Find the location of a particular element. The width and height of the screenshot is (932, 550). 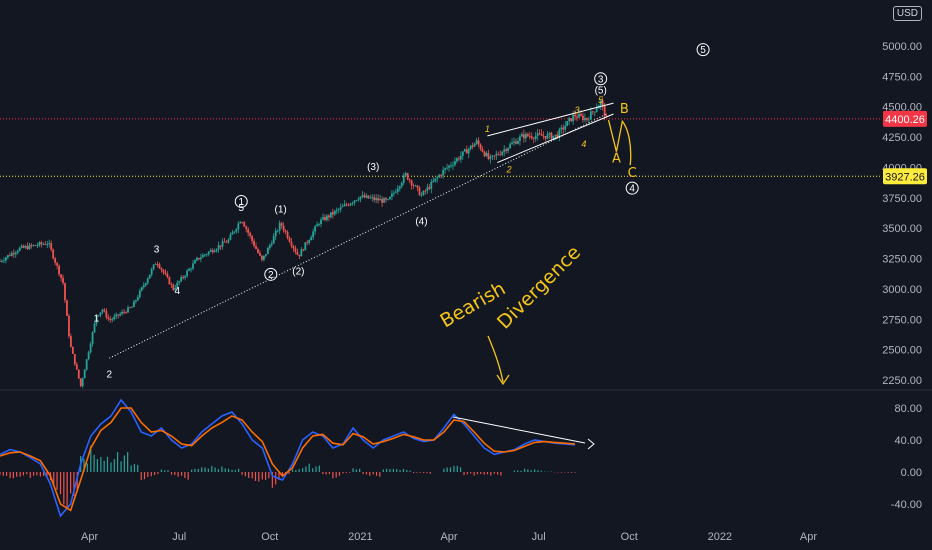

subwave-label: 1 is located at coordinates (487, 129).